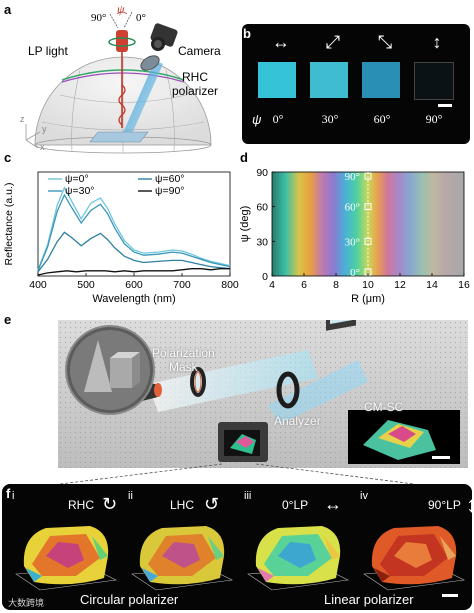  What do you see at coordinates (8, 493) in the screenshot?
I see `panel-f-letter: f` at bounding box center [8, 493].